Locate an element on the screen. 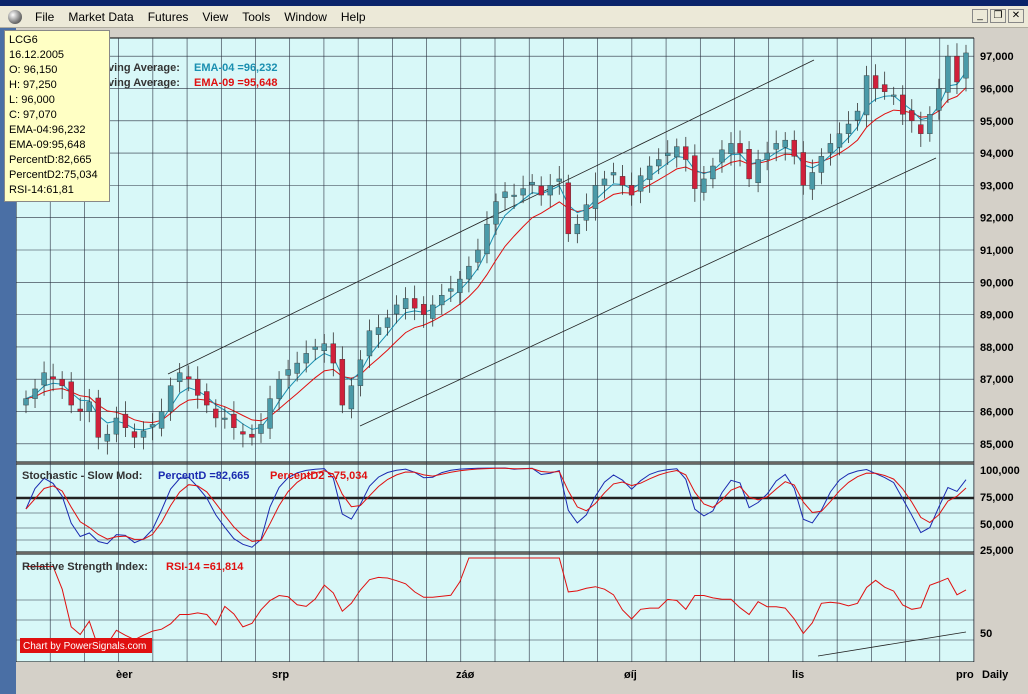 The height and width of the screenshot is (694, 1028). credit-badge is located at coordinates (86, 645).